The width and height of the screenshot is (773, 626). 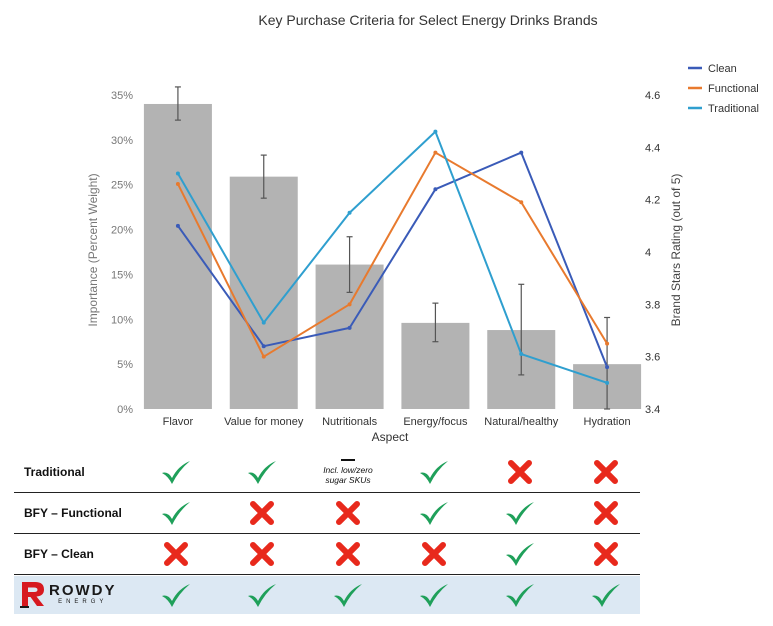 I want to click on y-left-tick-label: 10%, so click(x=122, y=320).